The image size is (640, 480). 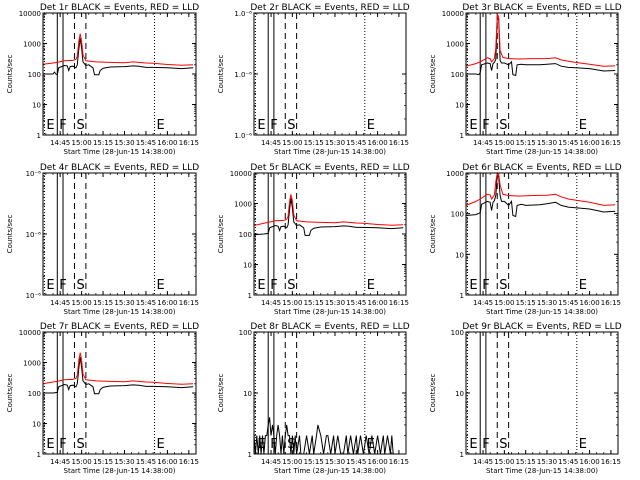 I want to click on panel-title: Det 9r BLACK = Events, RED = LLD, so click(x=541, y=327).